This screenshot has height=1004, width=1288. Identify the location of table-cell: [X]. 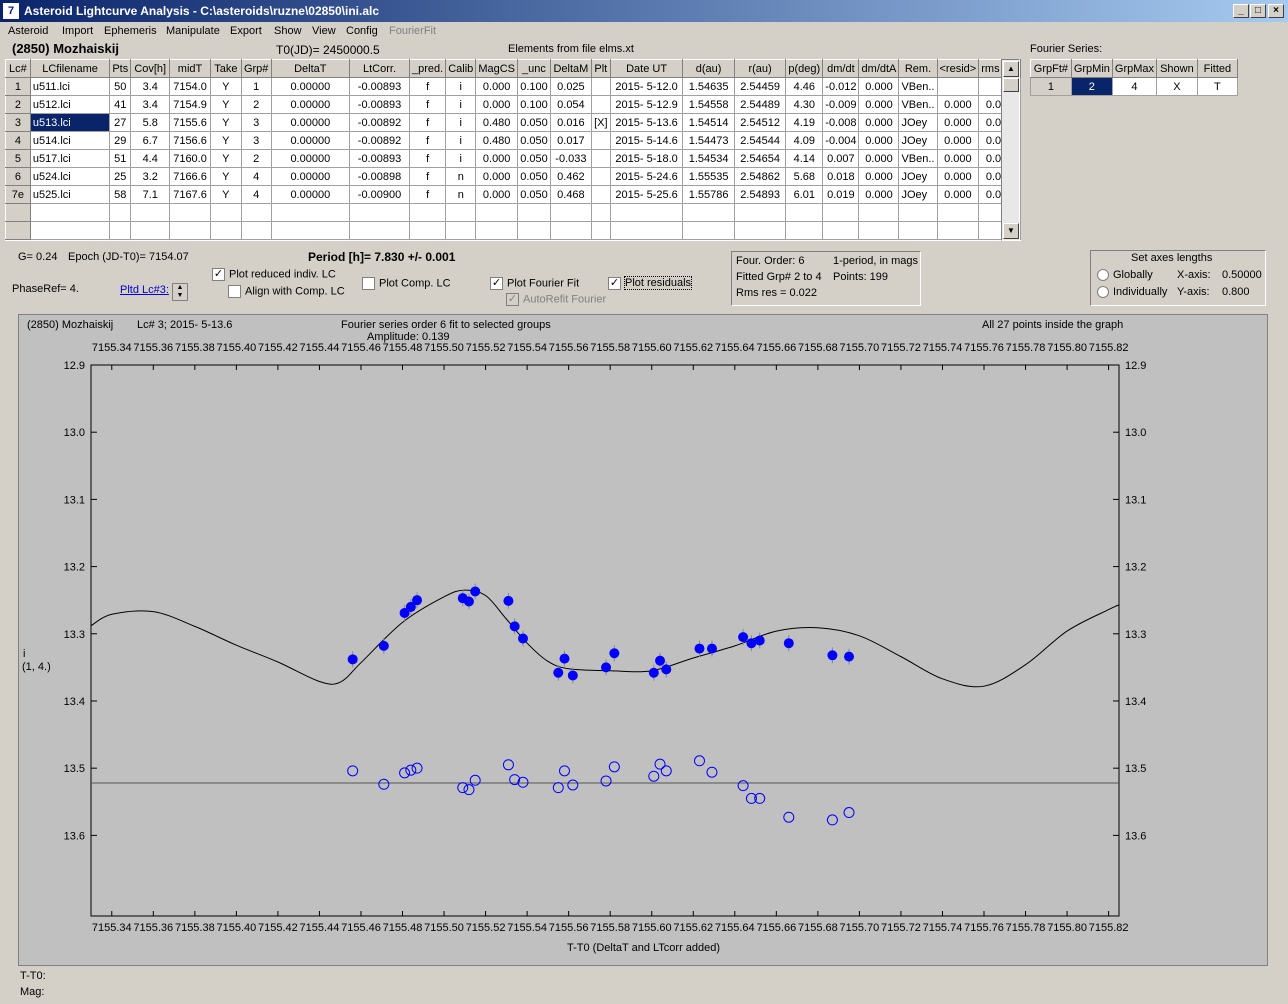
(600, 122).